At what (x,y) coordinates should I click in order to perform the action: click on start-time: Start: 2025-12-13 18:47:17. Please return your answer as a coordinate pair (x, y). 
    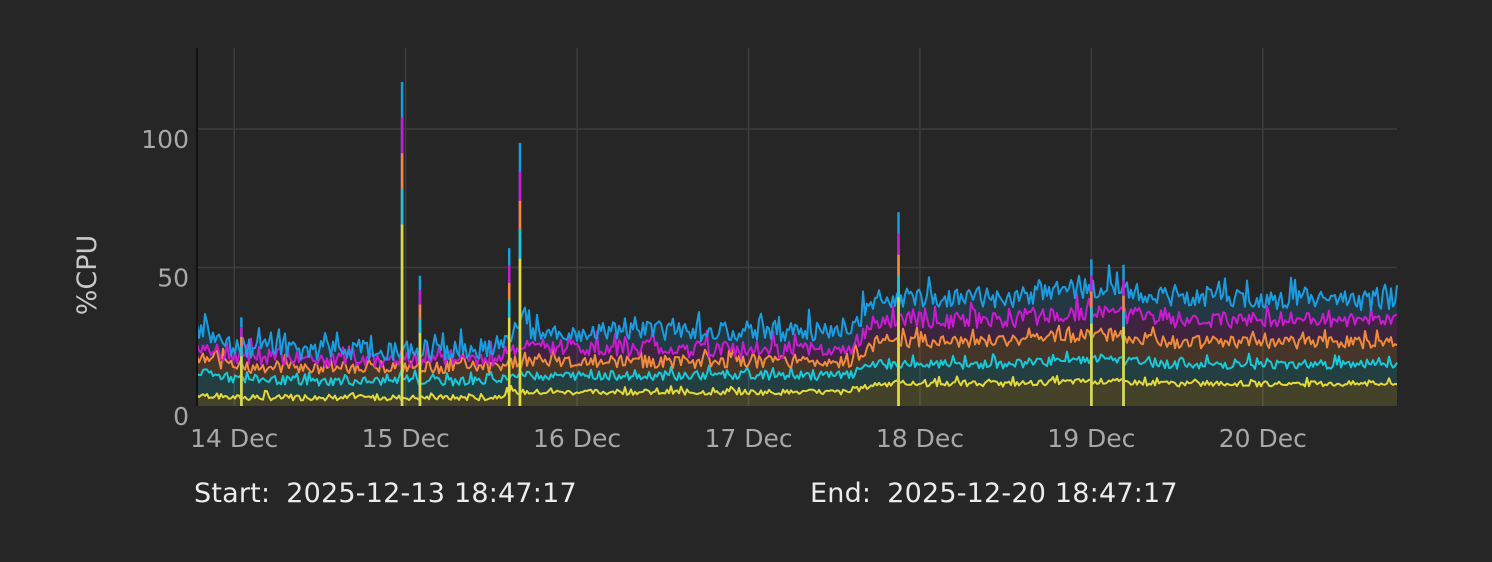
    Looking at the image, I should click on (385, 493).